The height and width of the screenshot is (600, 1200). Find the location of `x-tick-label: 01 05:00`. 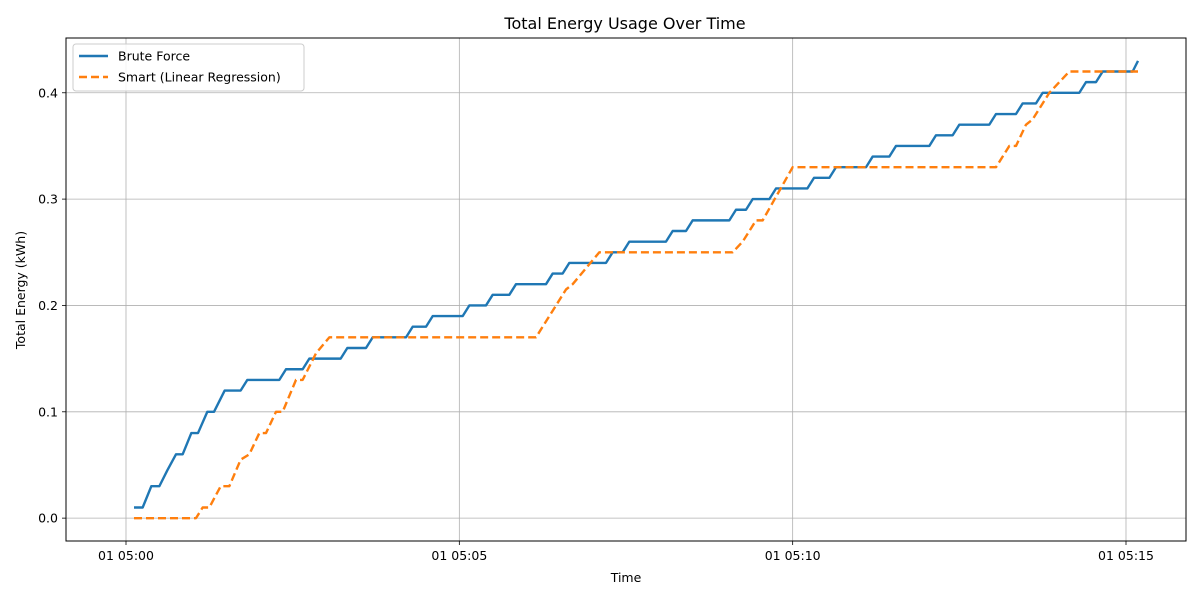

x-tick-label: 01 05:00 is located at coordinates (126, 555).